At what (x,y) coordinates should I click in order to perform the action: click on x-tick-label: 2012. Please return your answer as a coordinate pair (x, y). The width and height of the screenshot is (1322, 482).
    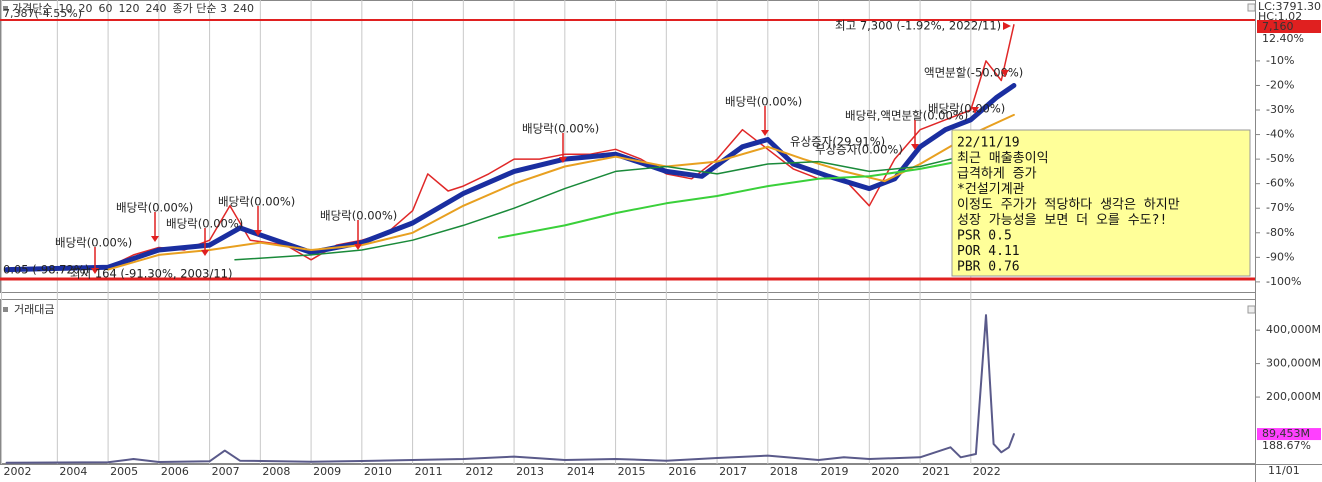
    Looking at the image, I should click on (479, 471).